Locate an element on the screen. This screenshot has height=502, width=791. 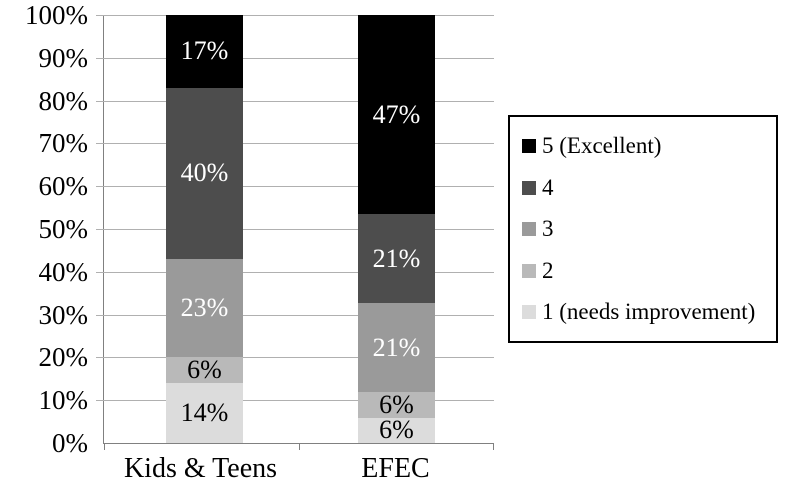
legend-item: 1 (needs improvement) is located at coordinates (646, 312).